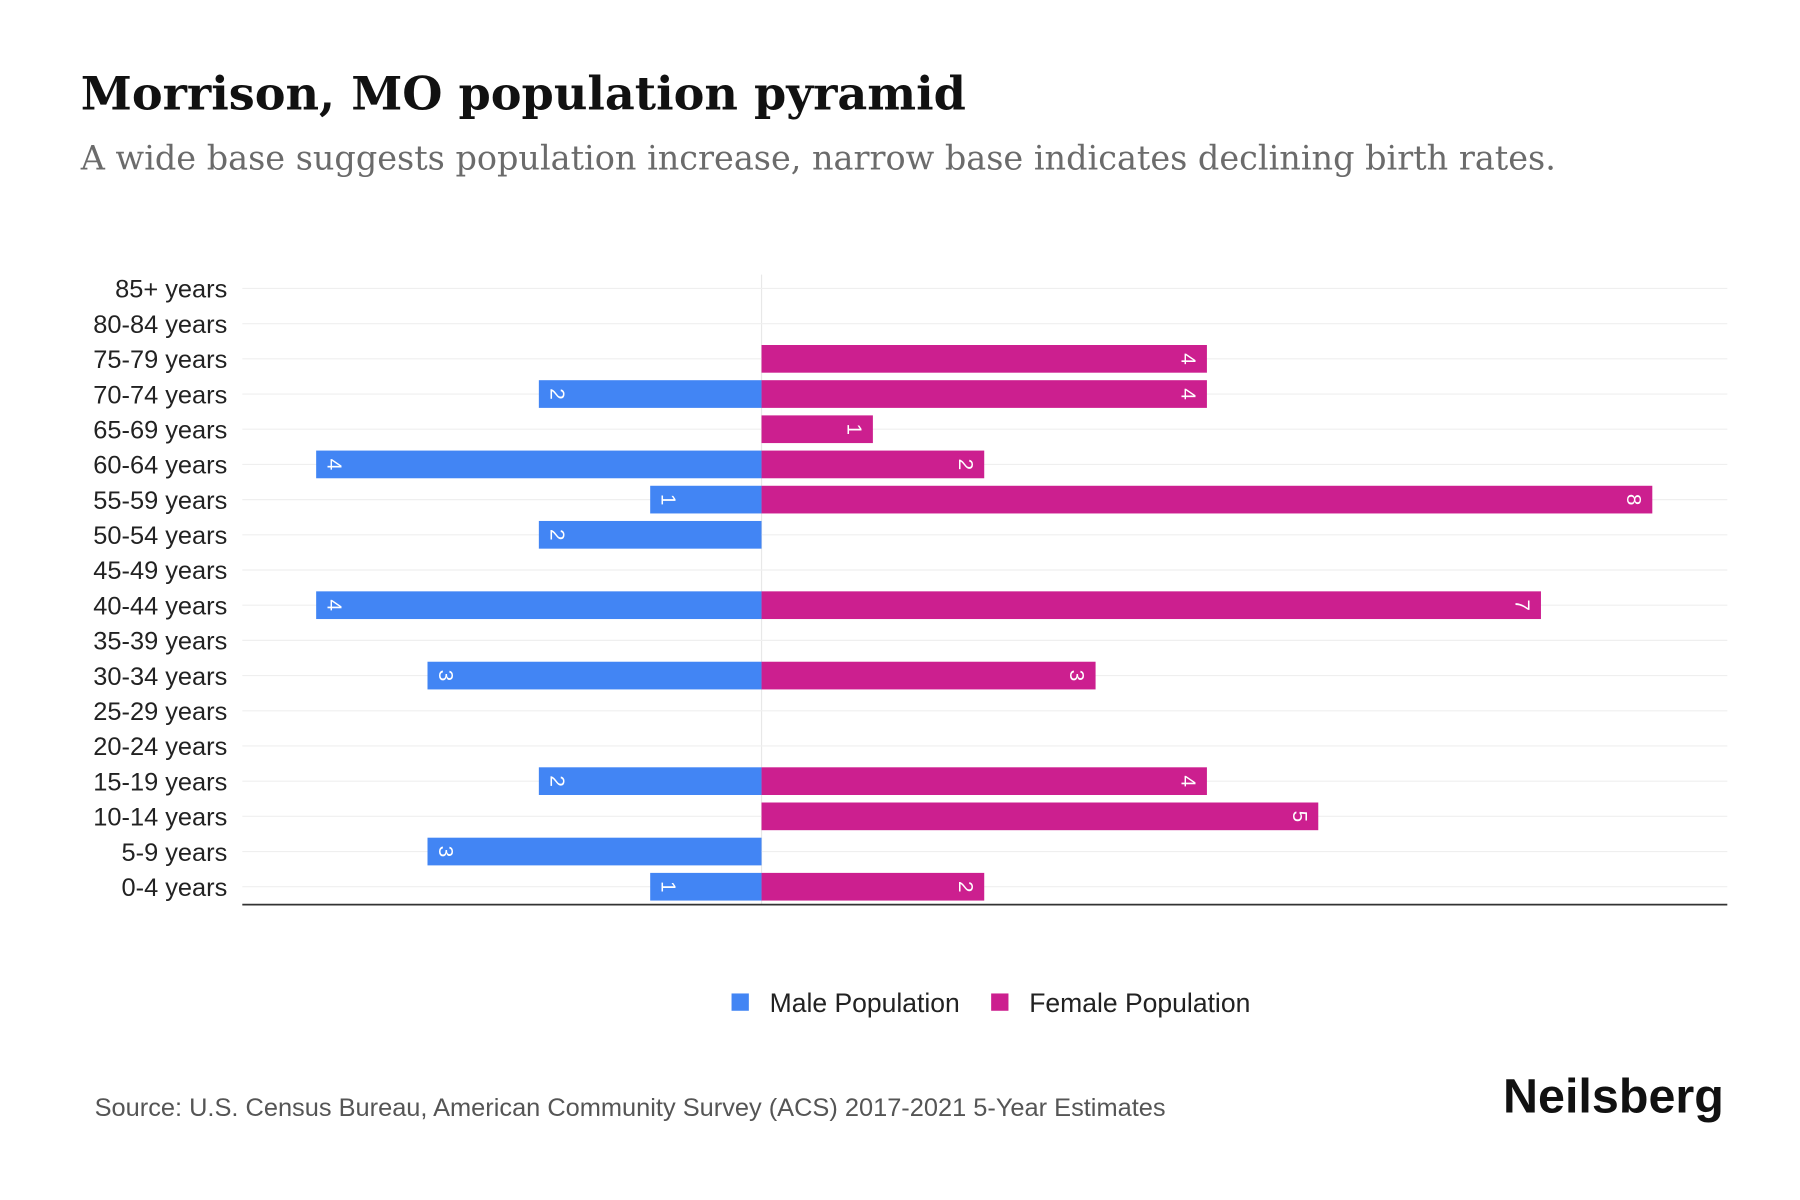  Describe the element at coordinates (160, 466) in the screenshot. I see `y-tick-label: 60-64 years` at that location.